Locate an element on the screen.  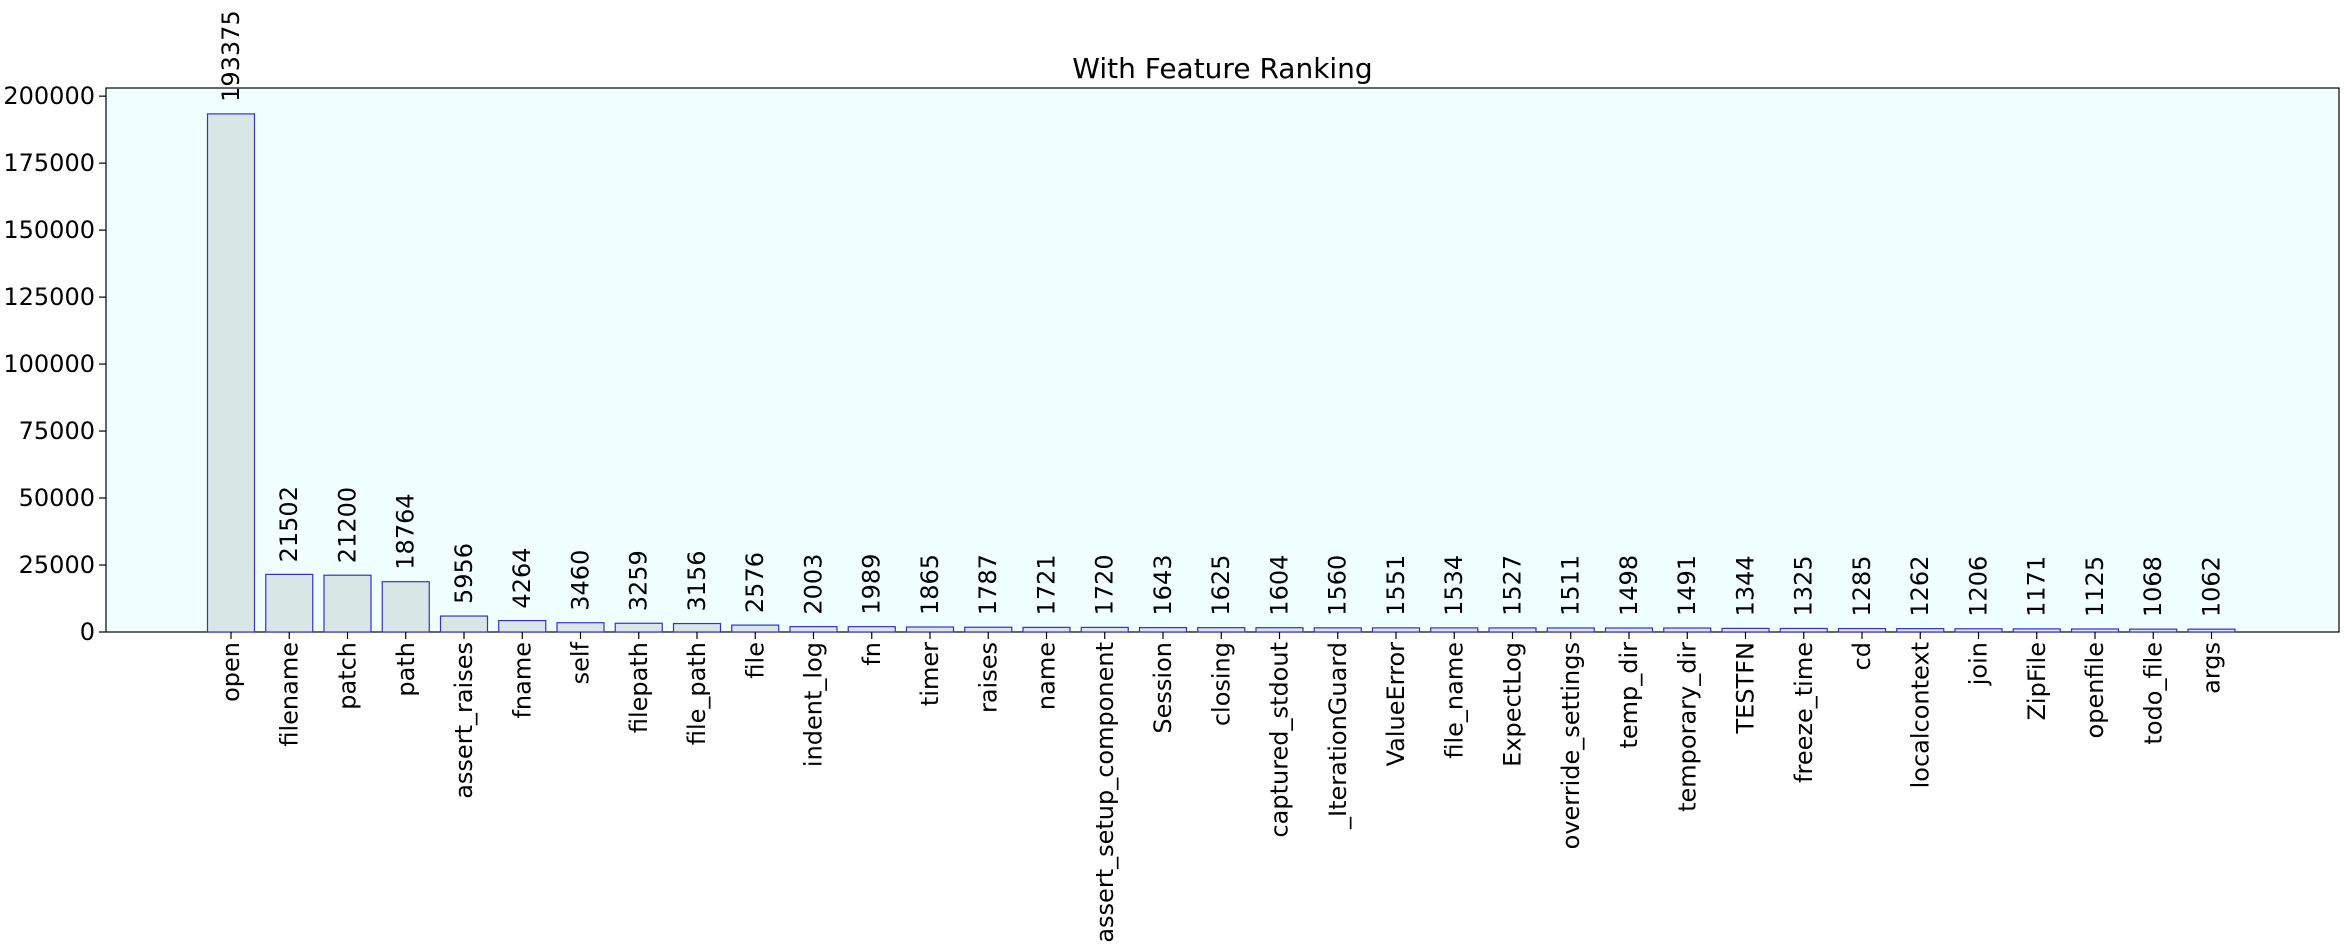
value-label: 1206 is located at coordinates (1979, 586).